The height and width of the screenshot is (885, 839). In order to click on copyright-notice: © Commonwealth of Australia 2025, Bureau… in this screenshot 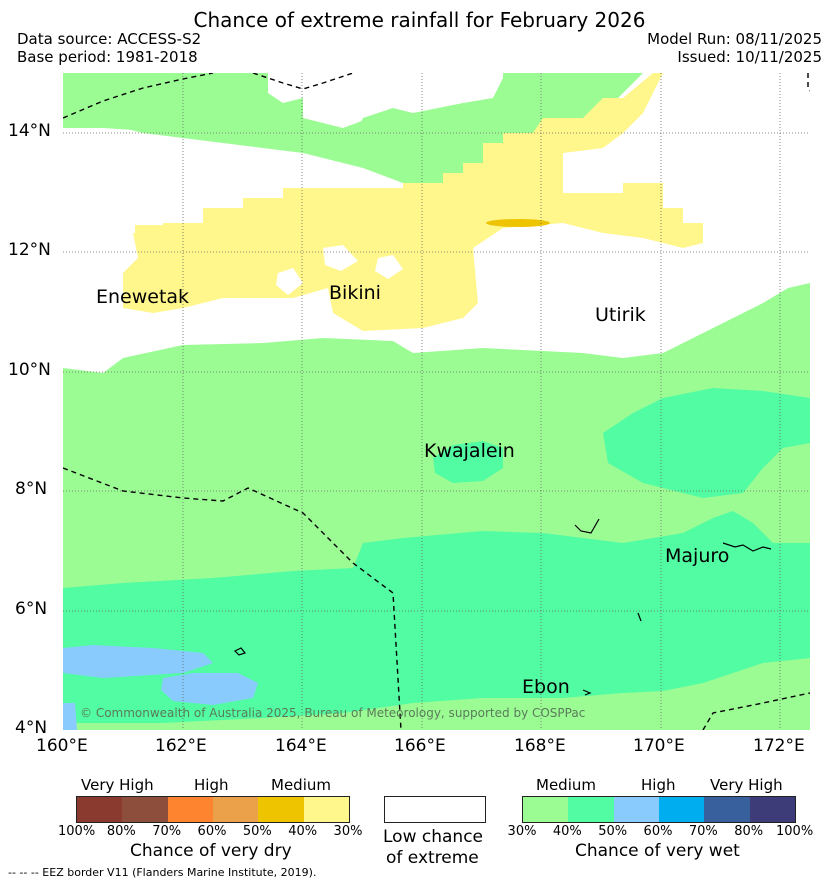, I will do `click(333, 713)`.